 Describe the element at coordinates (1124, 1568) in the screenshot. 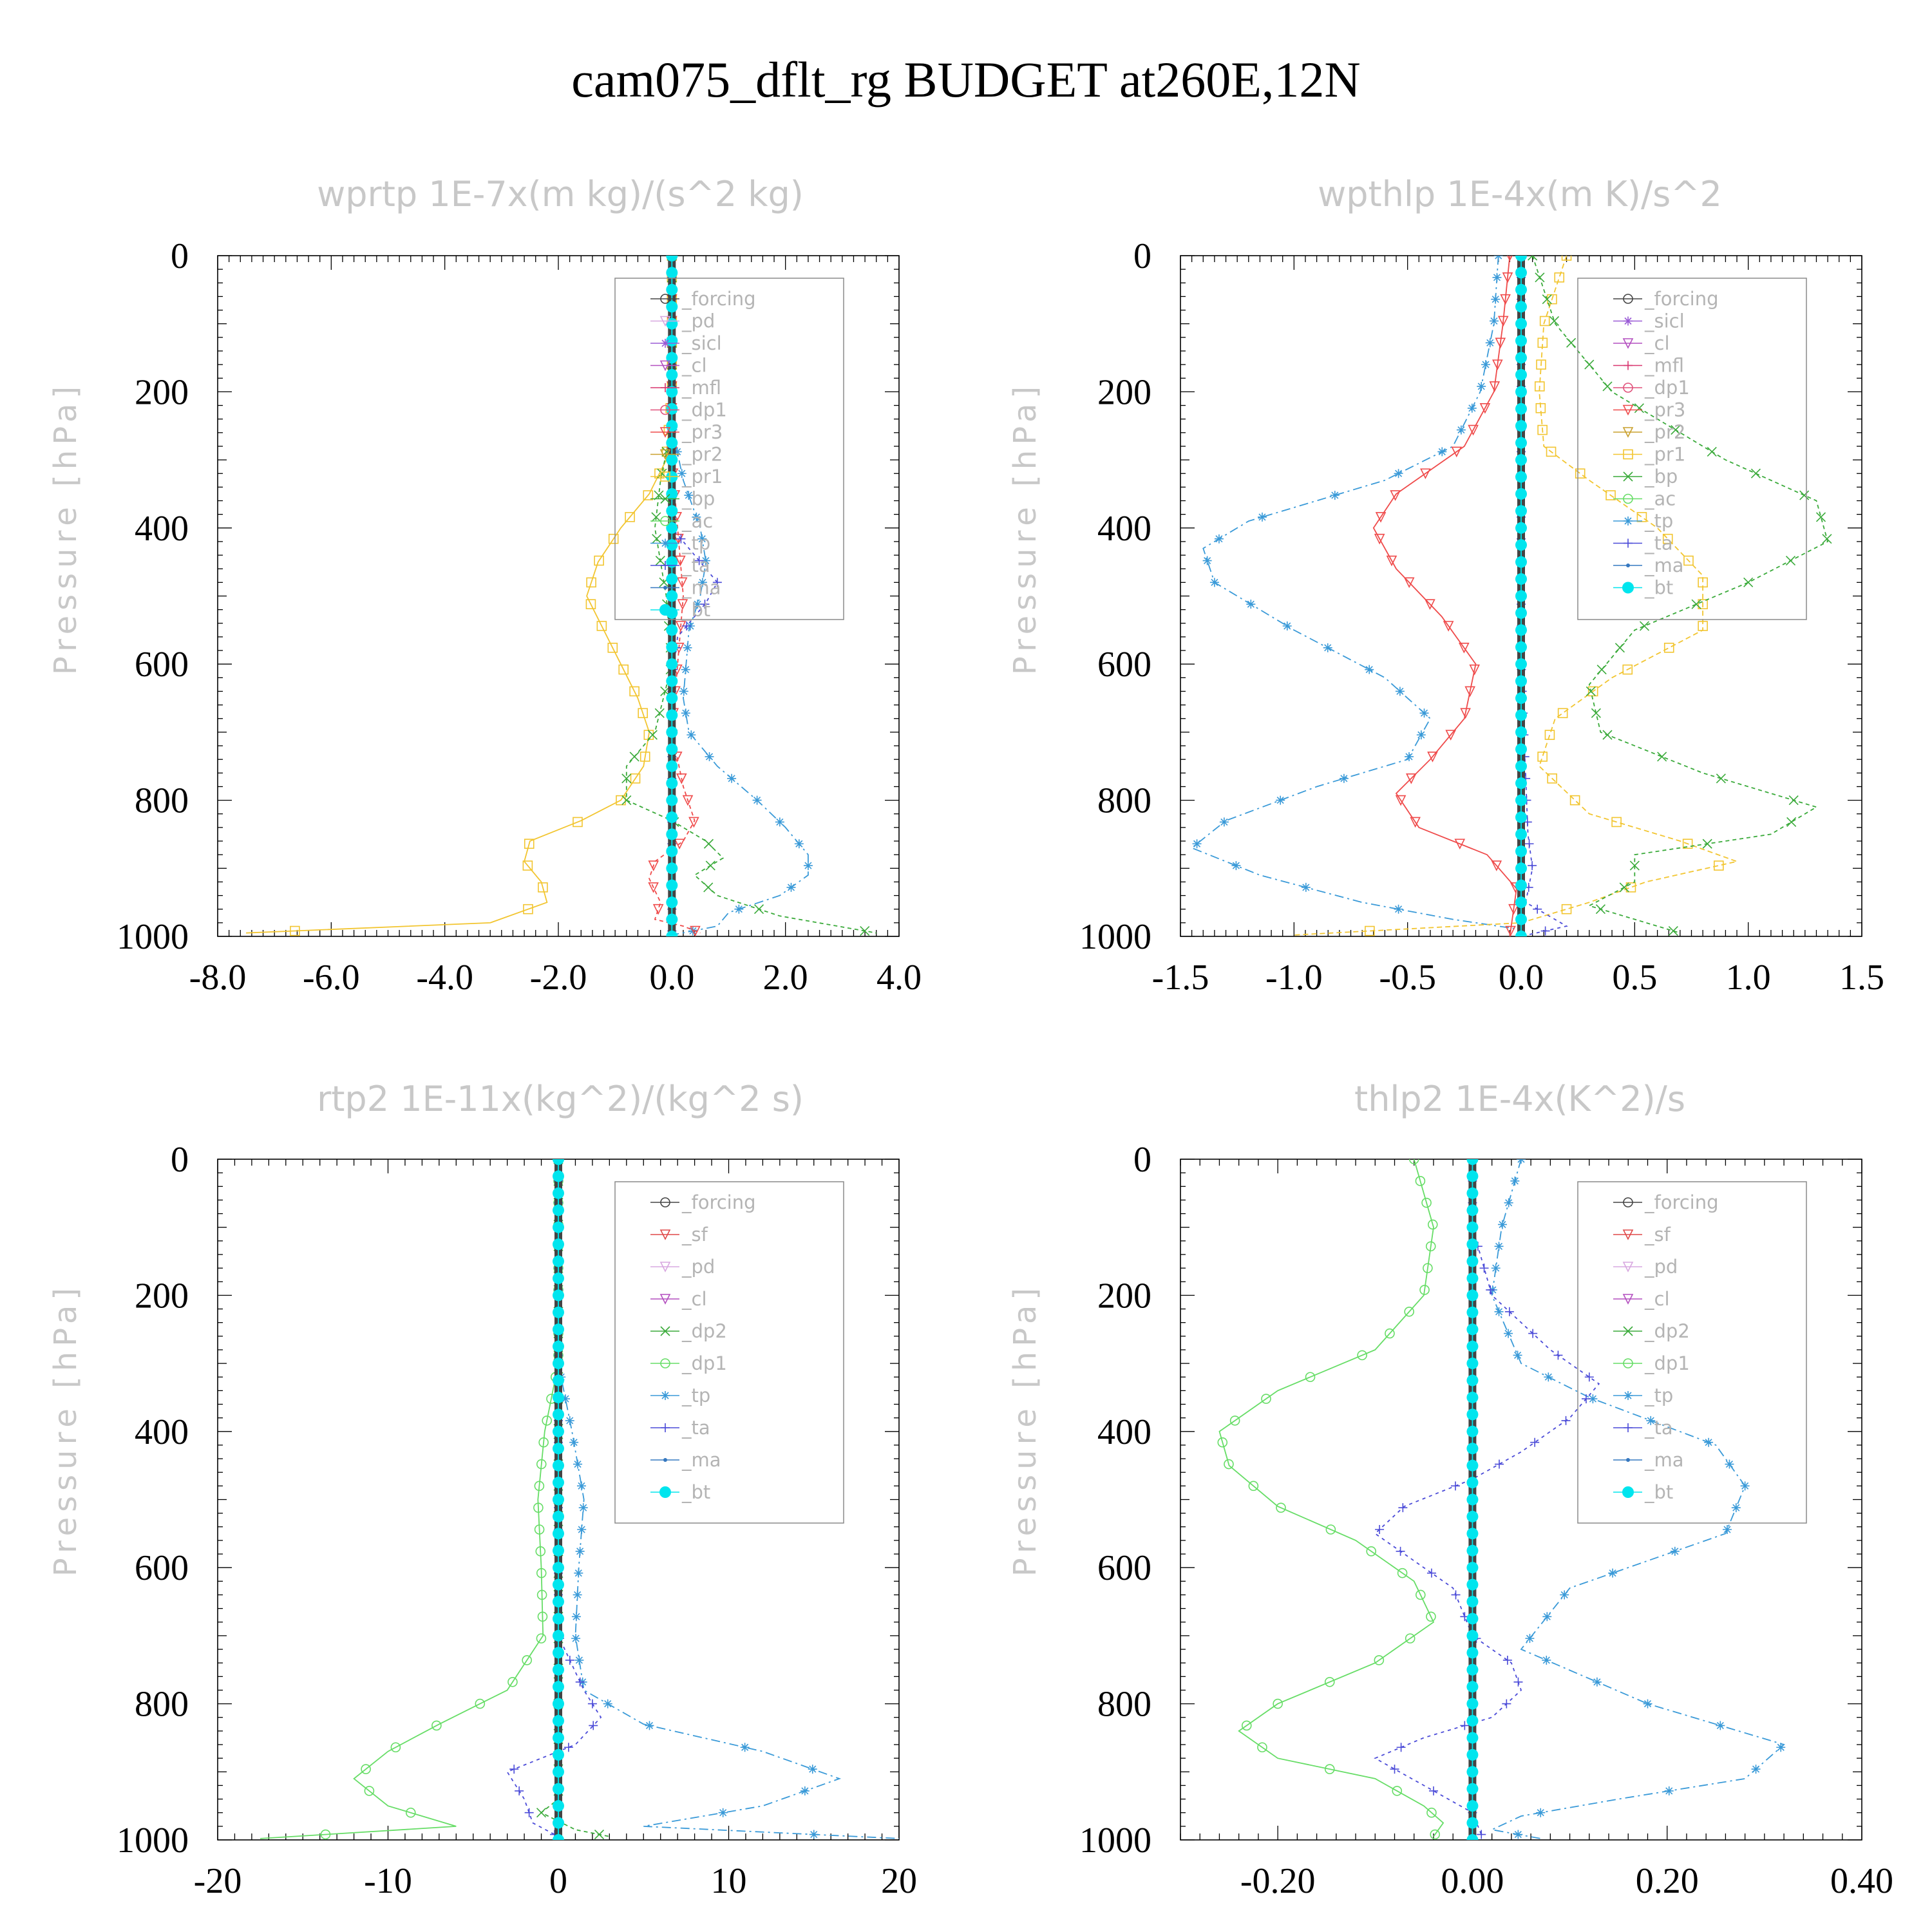

I see `y-tick-label: 600` at that location.